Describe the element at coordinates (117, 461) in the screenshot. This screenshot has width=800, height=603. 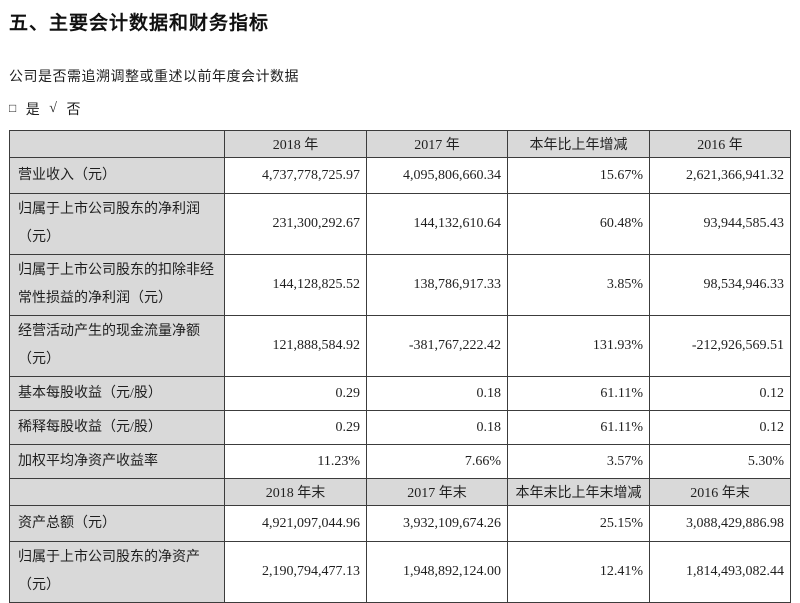
I see `row-label: 加权平均净资产收益率` at that location.